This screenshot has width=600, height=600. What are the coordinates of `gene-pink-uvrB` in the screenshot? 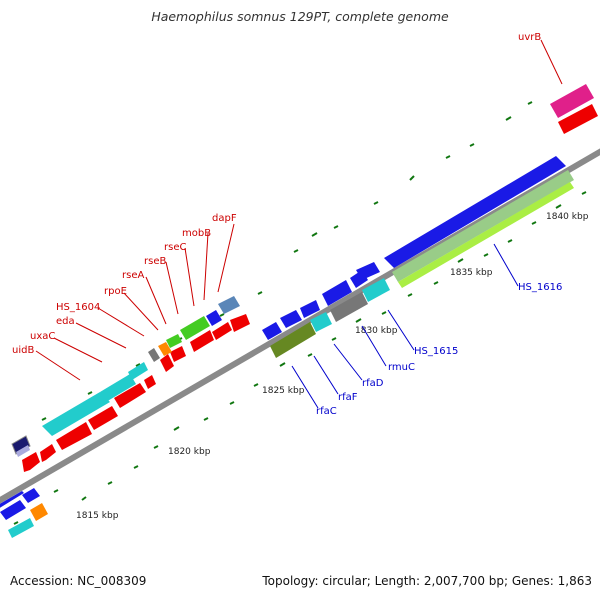 It's located at (572, 101).